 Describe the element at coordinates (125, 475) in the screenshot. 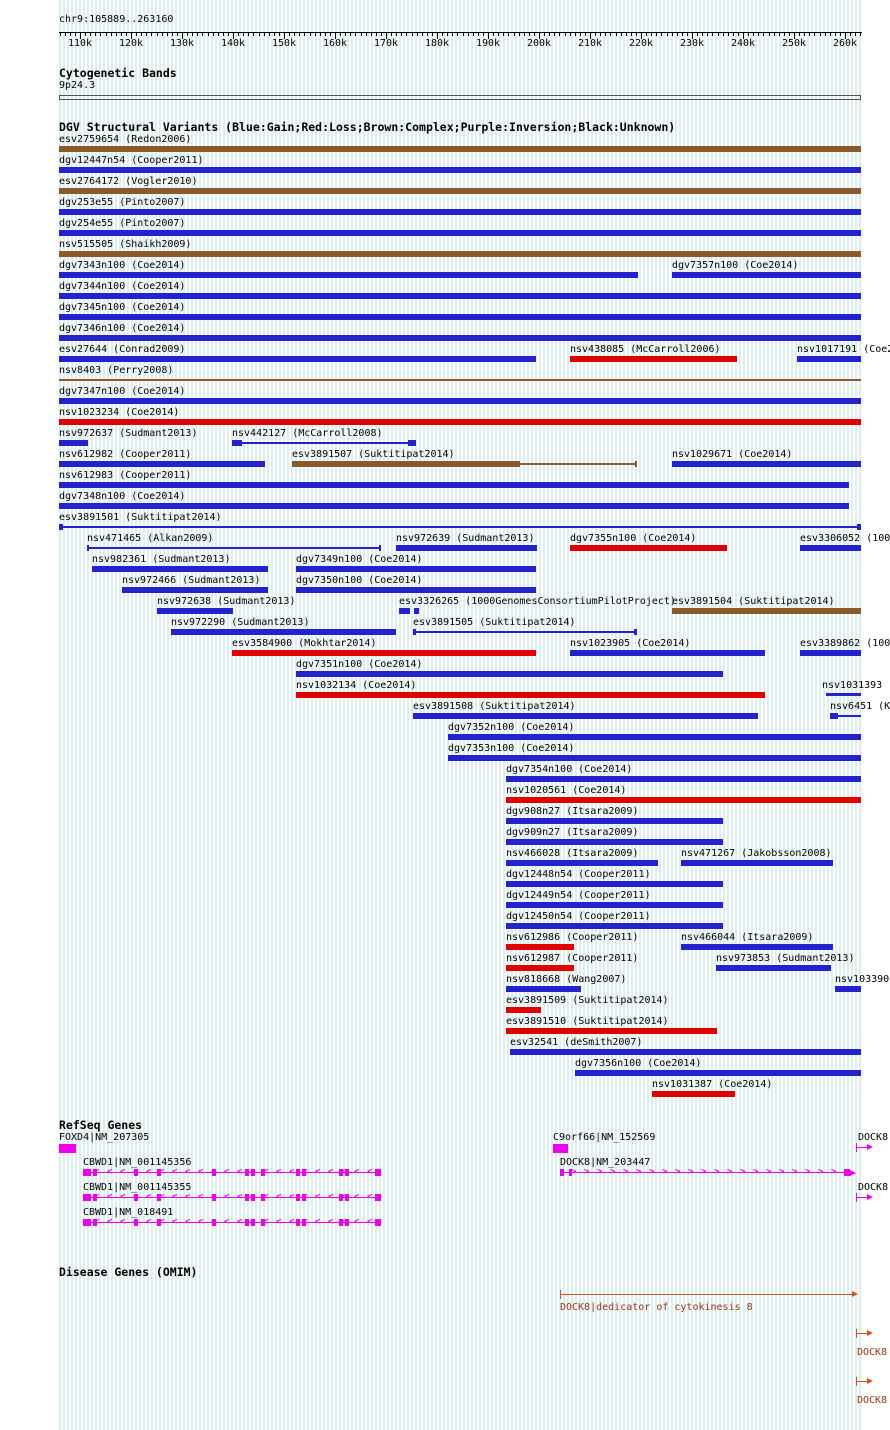

I see `variant-label: nsv612983 (Cooper2011)` at that location.